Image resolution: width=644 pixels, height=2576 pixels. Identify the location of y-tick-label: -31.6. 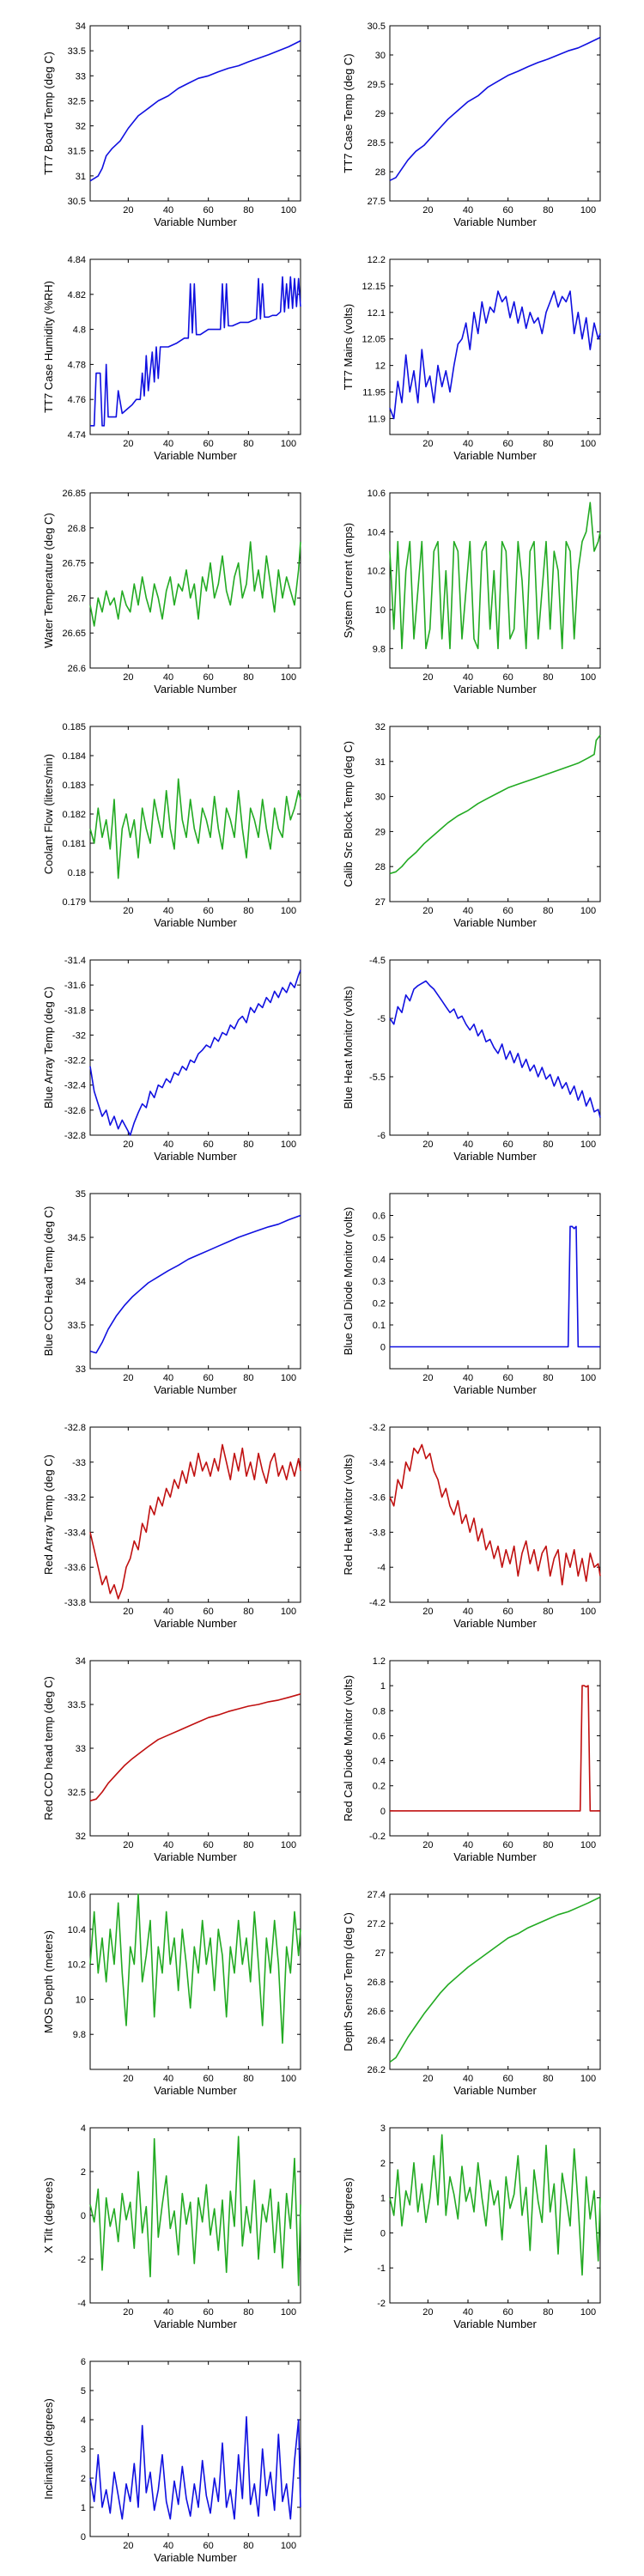
(75, 986).